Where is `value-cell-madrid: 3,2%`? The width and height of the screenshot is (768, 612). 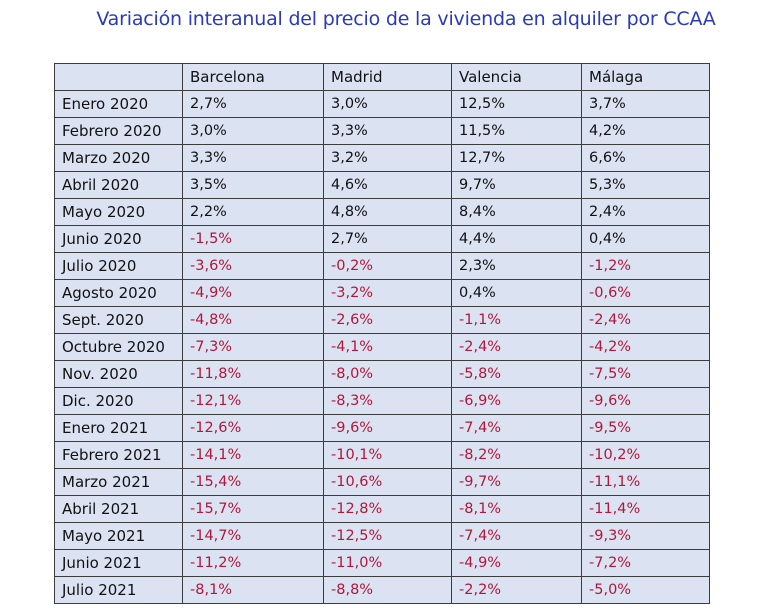
value-cell-madrid: 3,2% is located at coordinates (387, 158).